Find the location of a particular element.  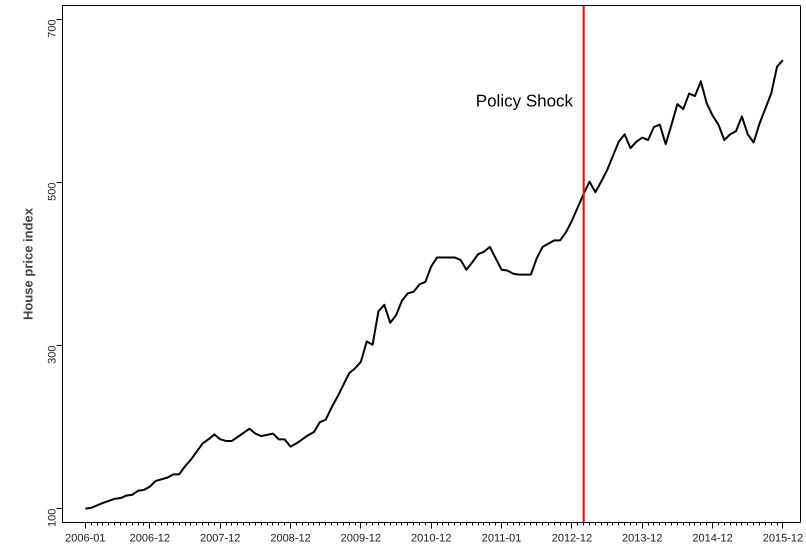

x-tick-label: 2006-12 is located at coordinates (150, 538).